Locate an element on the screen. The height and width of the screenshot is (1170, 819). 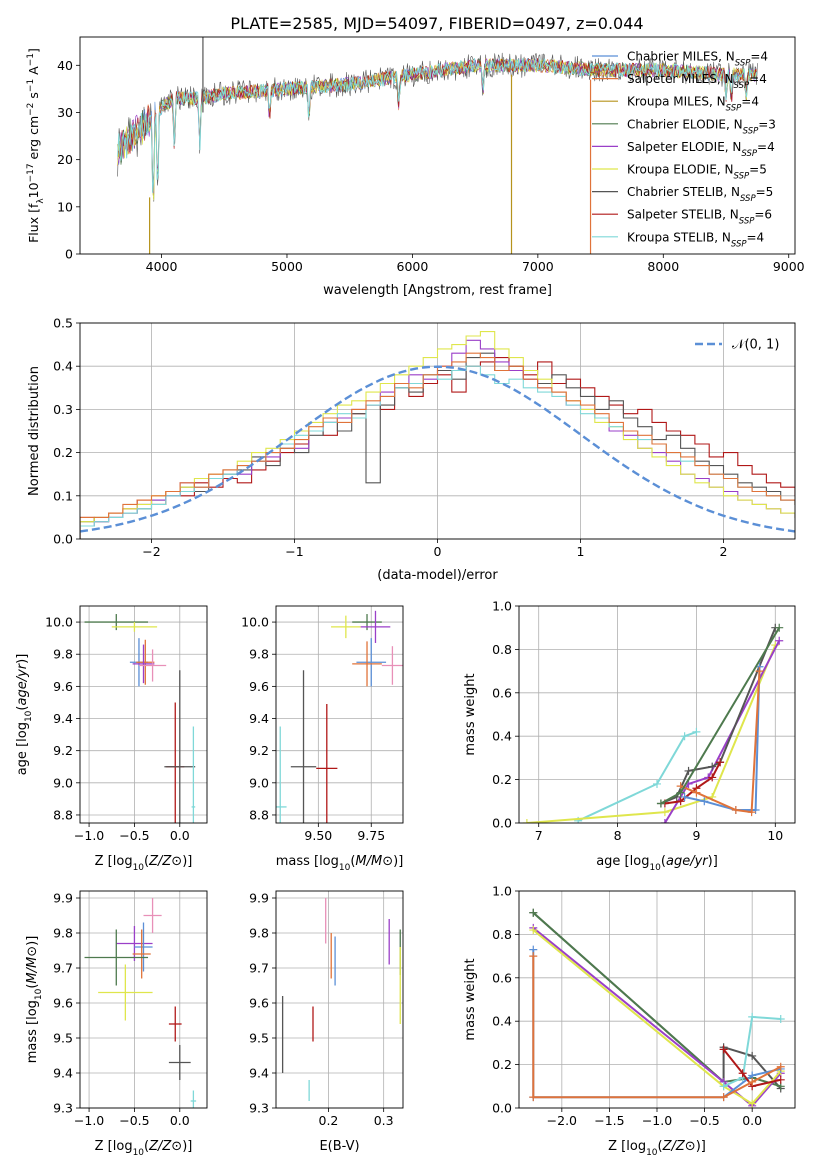
spectrum-xtick-label: 9000 is located at coordinates (789, 266).